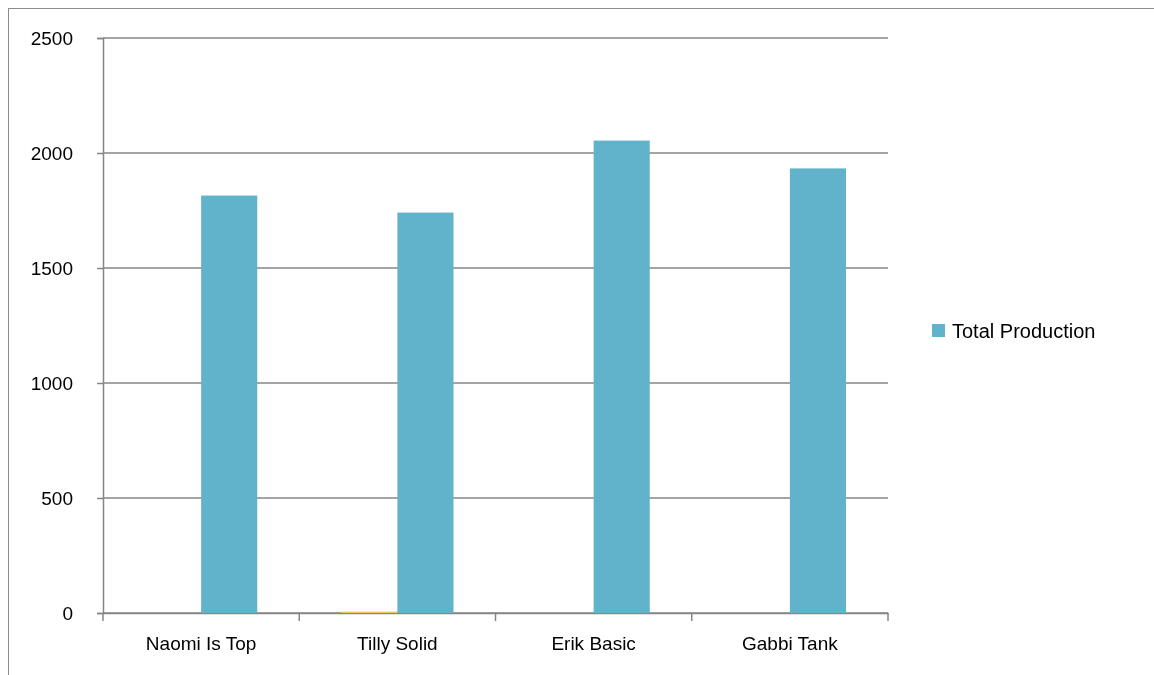 The height and width of the screenshot is (675, 1154). Describe the element at coordinates (790, 644) in the screenshot. I see `x-tick-label: Gabbi Tank` at that location.